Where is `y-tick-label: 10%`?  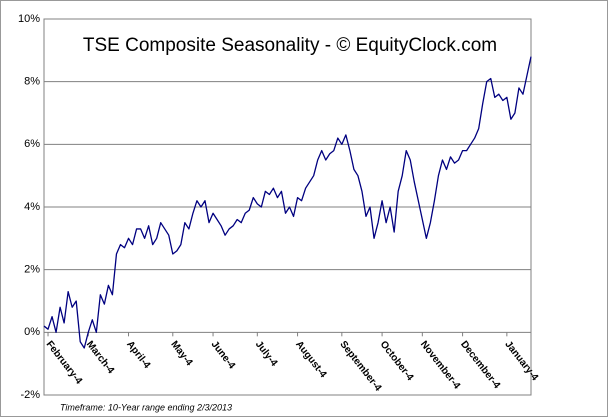
y-tick-label: 10% is located at coordinates (29, 19).